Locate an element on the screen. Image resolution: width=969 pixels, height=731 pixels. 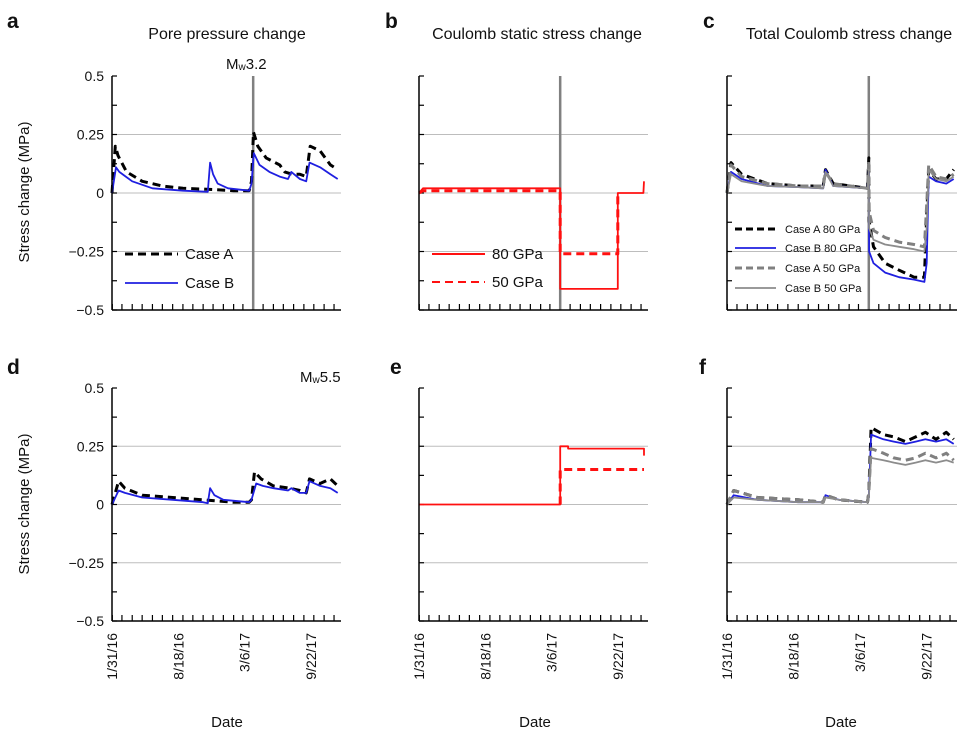
x-tick-label-d: 3/6/17 is located at coordinates (245, 652).